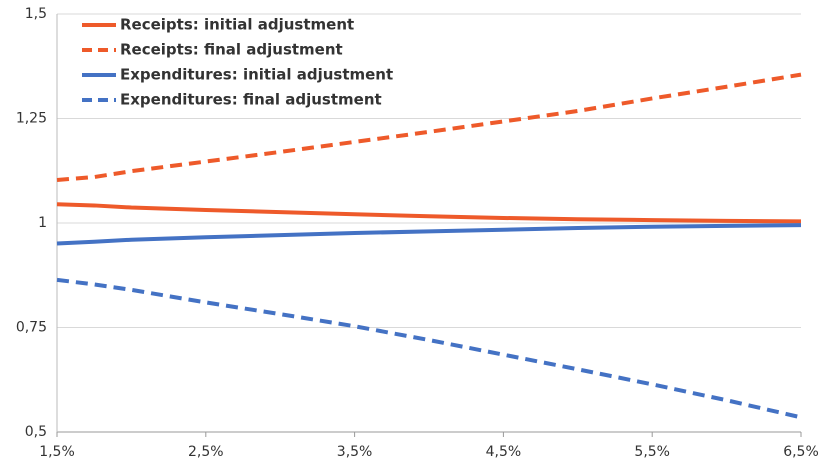 The height and width of the screenshot is (468, 830). I want to click on x-tick-label: 4,5%, so click(504, 452).